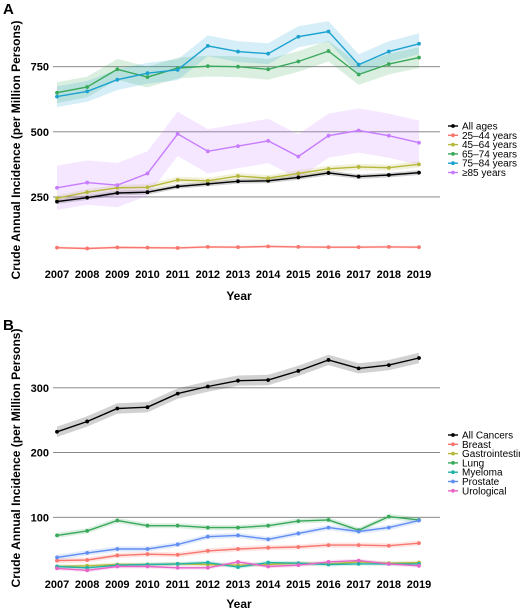 This screenshot has width=520, height=612. I want to click on panel-b-label: B, so click(8, 325).